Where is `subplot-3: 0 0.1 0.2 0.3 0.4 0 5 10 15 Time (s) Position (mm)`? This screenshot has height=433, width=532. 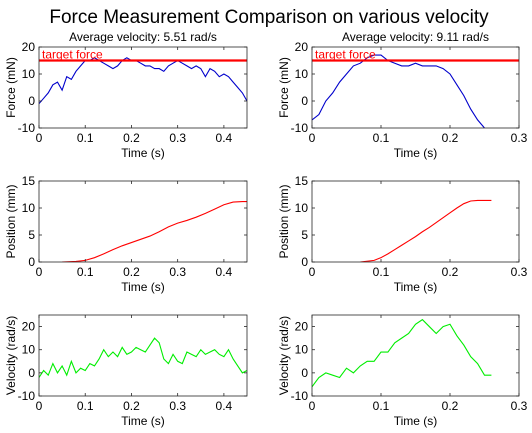
subplot-3: 0 0.1 0.2 0.3 0.4 0 5 10 15 Time (s) Position (mm) is located at coordinates (126, 234).